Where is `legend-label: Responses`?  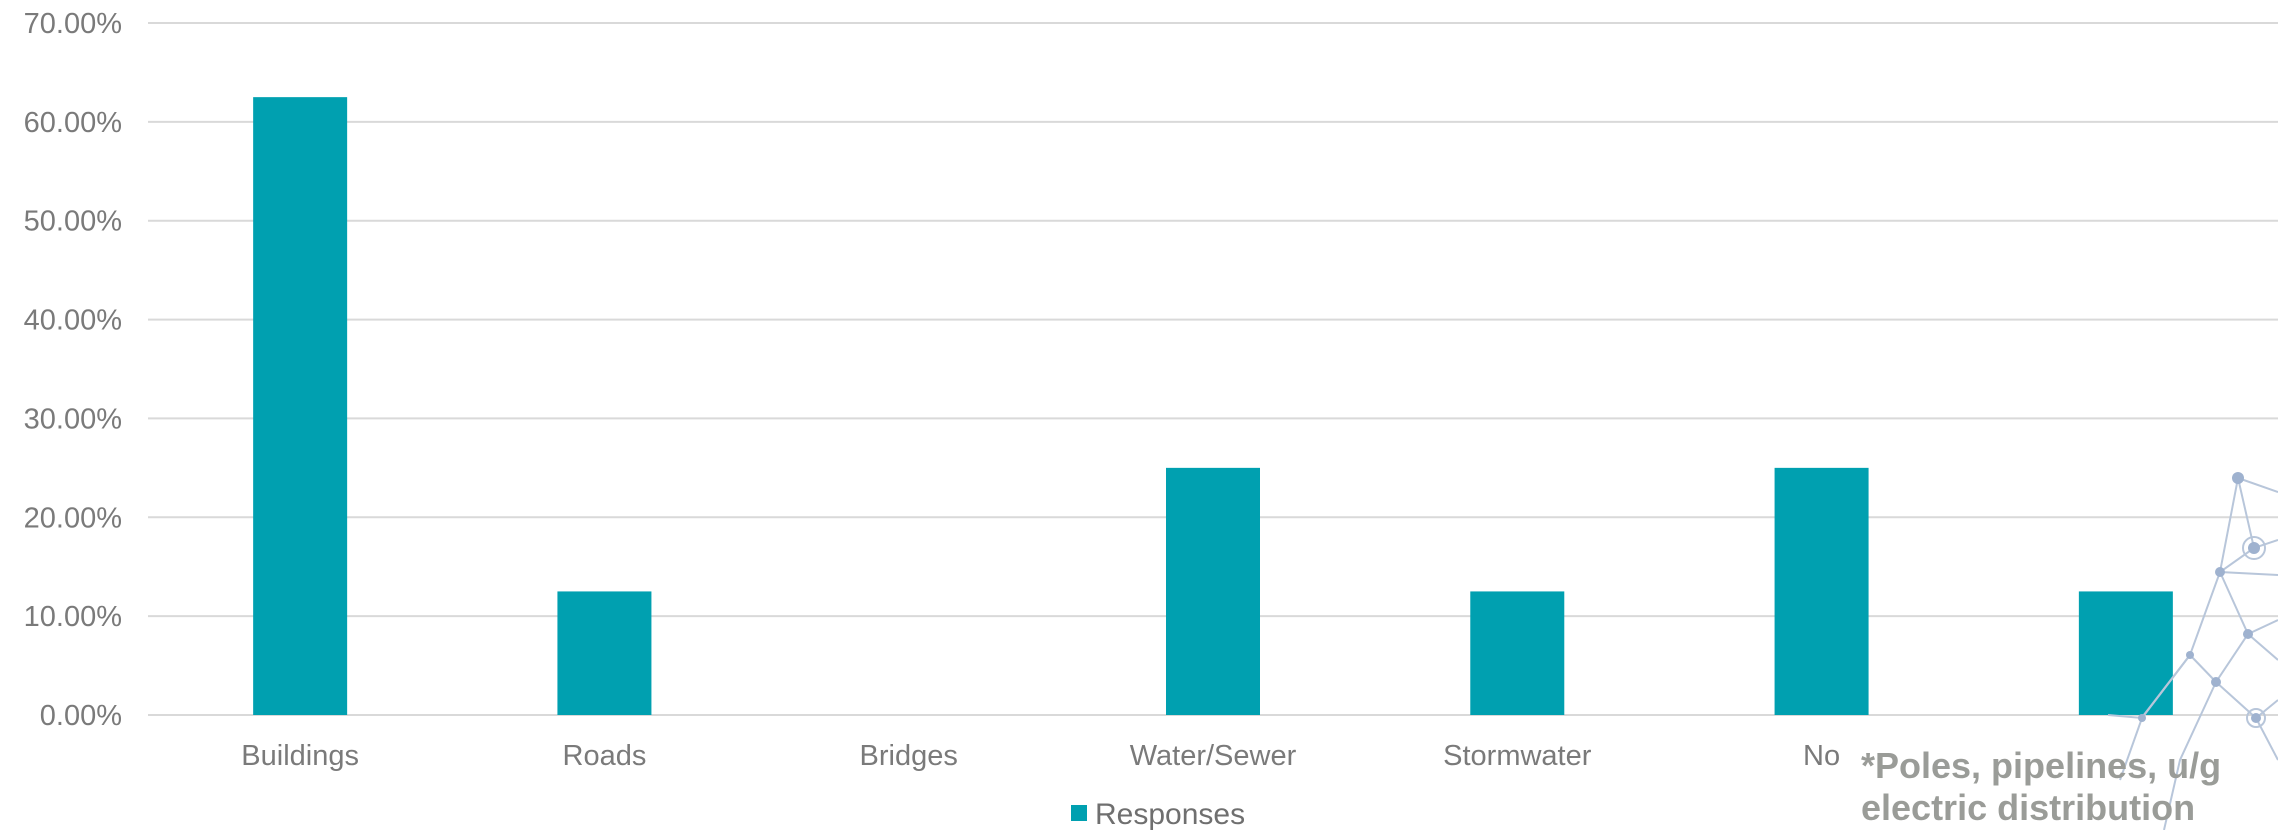 legend-label: Responses is located at coordinates (1170, 814).